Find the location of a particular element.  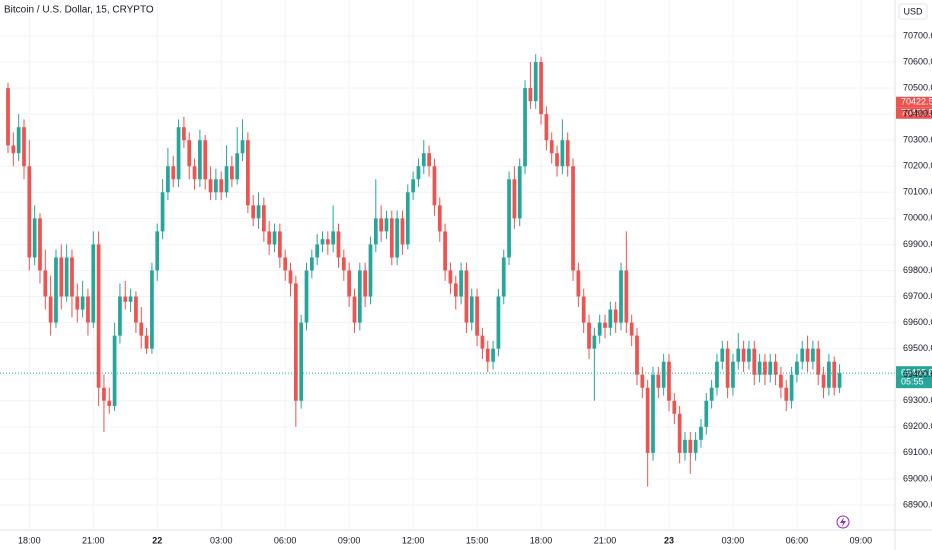

last-price-label: 69405.84 is located at coordinates (916, 373).